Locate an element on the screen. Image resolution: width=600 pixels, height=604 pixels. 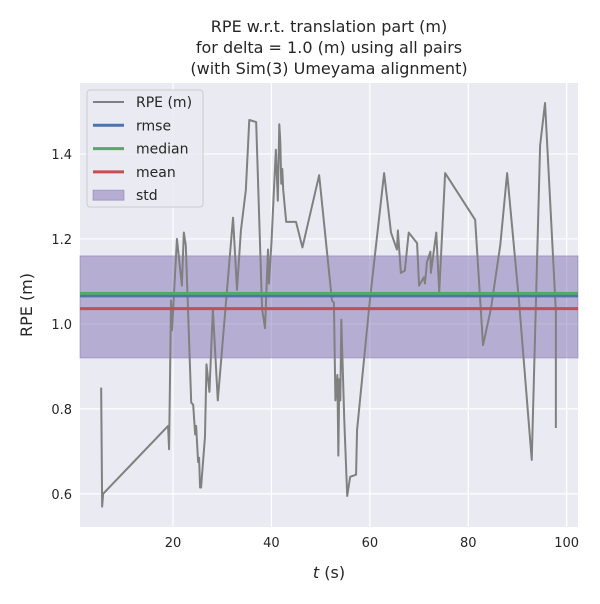
chart-title-line-2: for delta = 1.0 (m) using all pairs is located at coordinates (329, 47).